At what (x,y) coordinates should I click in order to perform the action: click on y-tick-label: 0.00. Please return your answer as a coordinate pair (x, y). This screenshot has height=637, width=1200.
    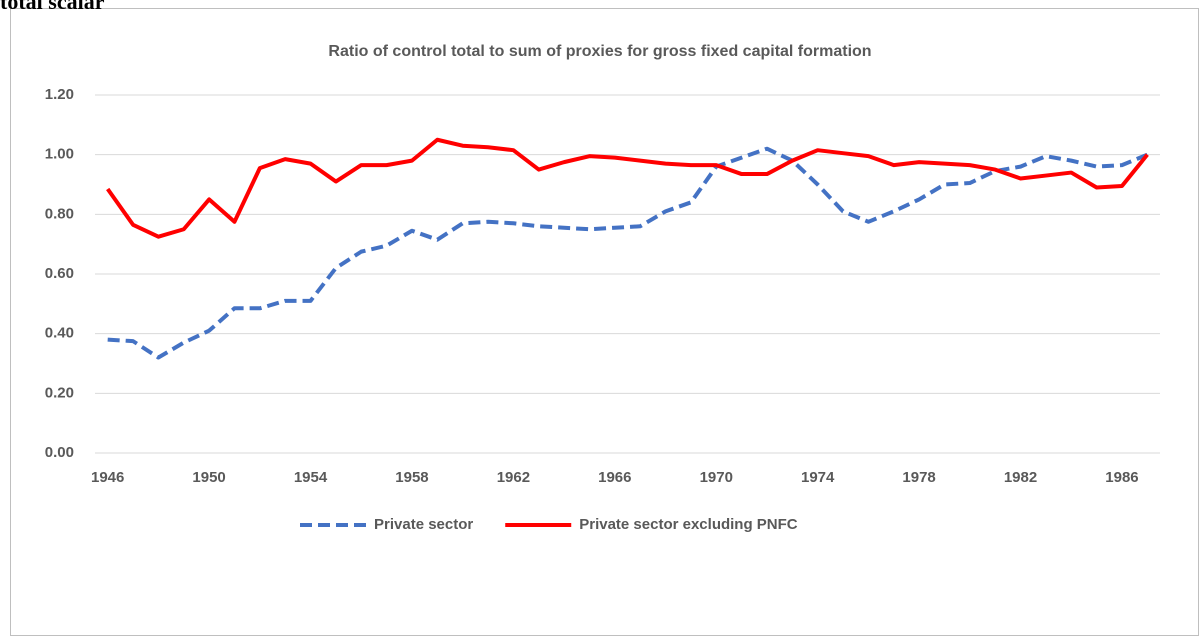
    Looking at the image, I should click on (59, 452).